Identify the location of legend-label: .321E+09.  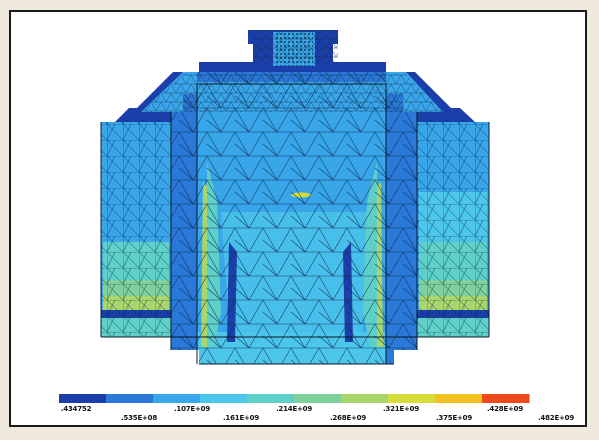
(401, 409).